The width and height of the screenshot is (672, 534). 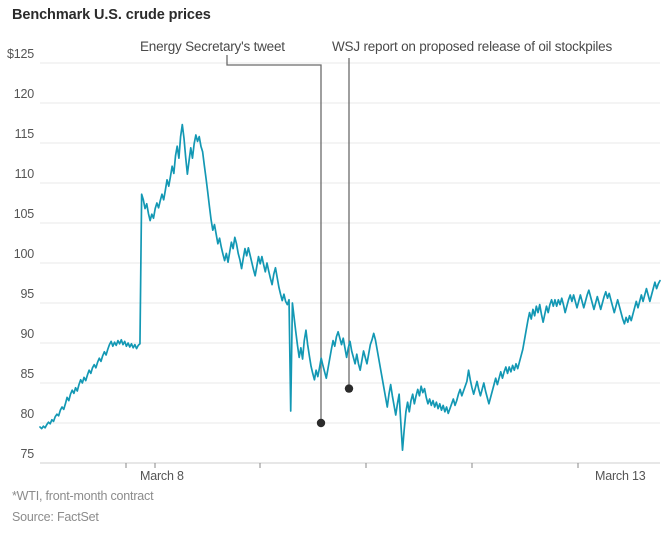 I want to click on annotation-leader-line, so click(x=274, y=239).